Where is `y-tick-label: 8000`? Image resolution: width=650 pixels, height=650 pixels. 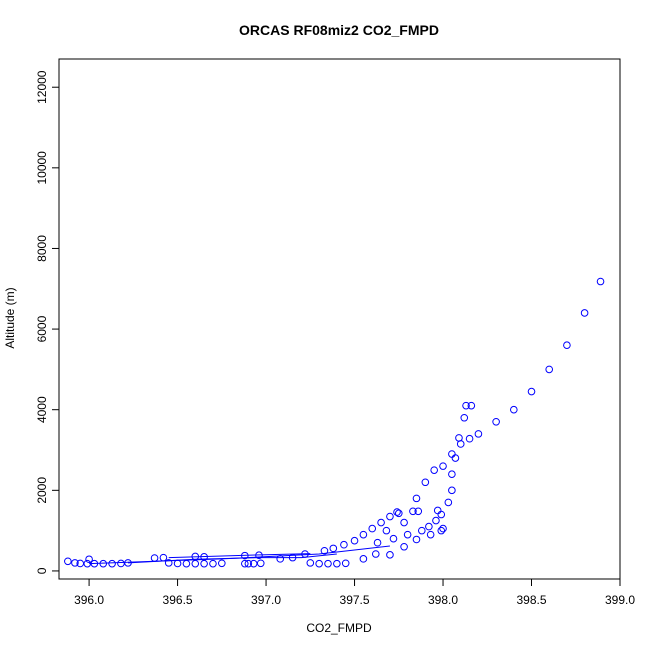
y-tick-label: 8000 is located at coordinates (42, 248).